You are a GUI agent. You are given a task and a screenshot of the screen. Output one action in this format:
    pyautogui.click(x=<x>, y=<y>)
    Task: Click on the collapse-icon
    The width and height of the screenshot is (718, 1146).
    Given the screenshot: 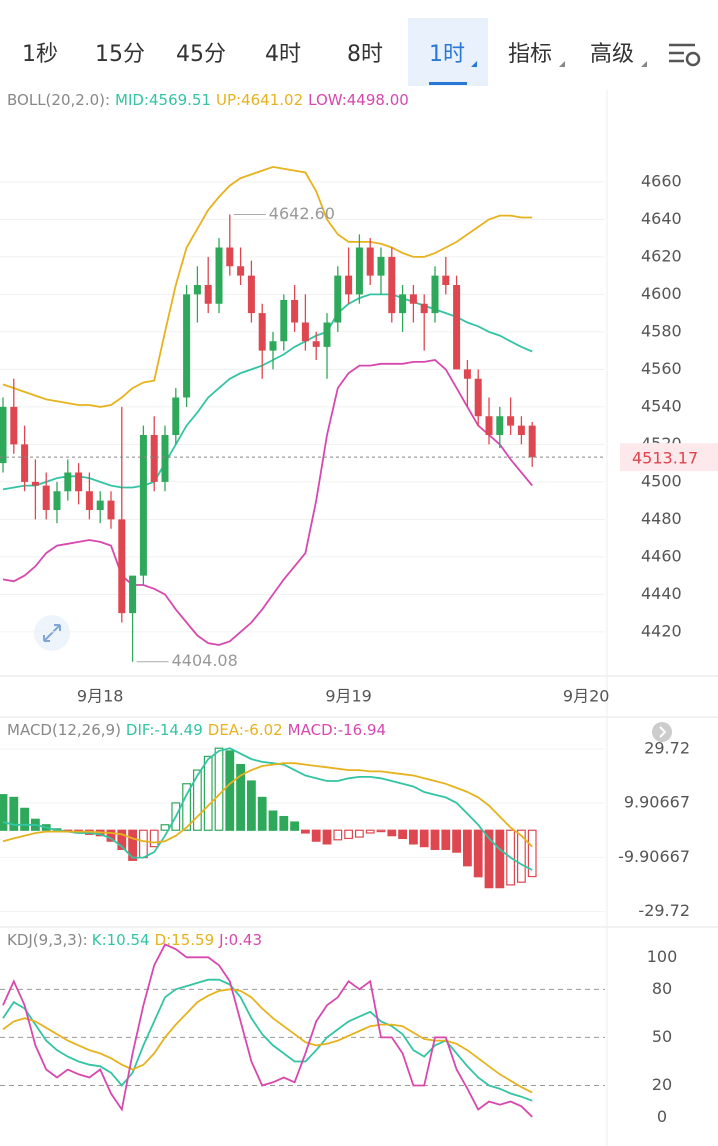 What is the action you would take?
    pyautogui.click(x=662, y=732)
    